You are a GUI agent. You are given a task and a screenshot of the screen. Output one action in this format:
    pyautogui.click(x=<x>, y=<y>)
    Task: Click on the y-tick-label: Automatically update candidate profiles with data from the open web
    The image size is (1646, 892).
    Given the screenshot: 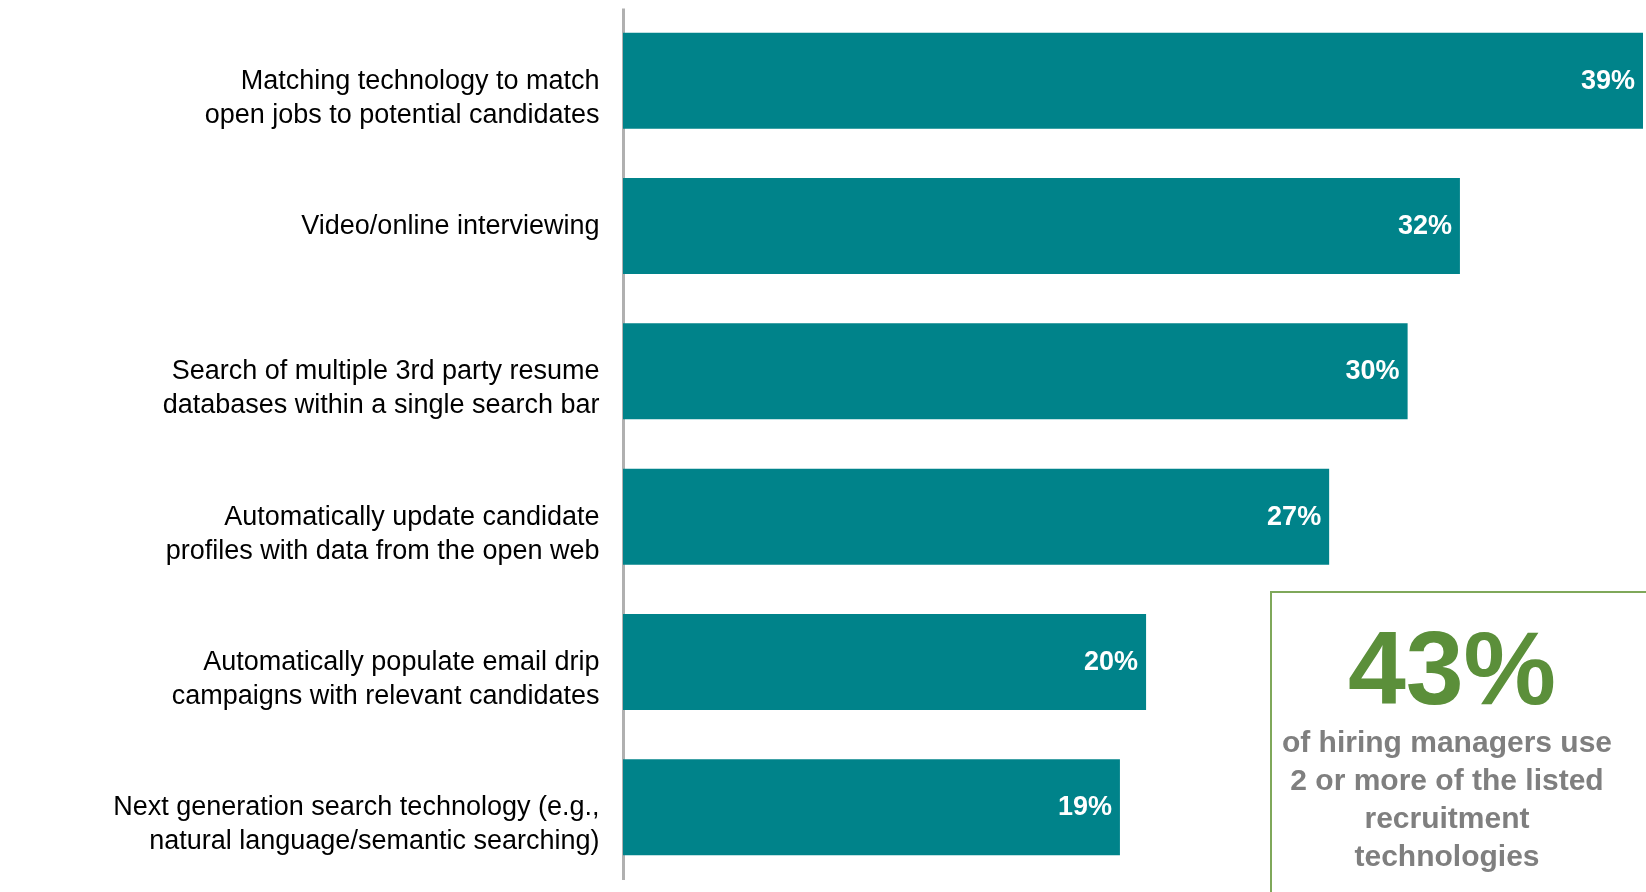 What is the action you would take?
    pyautogui.click(x=382, y=532)
    